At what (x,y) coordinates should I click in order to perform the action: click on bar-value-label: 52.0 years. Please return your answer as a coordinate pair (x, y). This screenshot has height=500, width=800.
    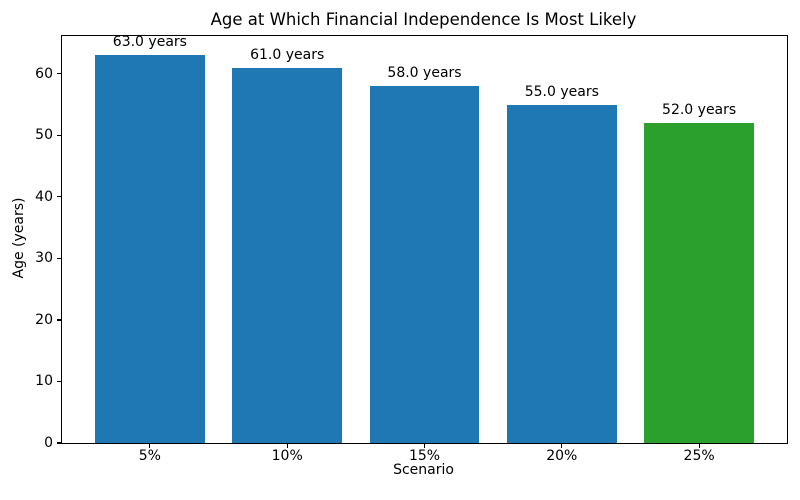
    Looking at the image, I should click on (699, 110).